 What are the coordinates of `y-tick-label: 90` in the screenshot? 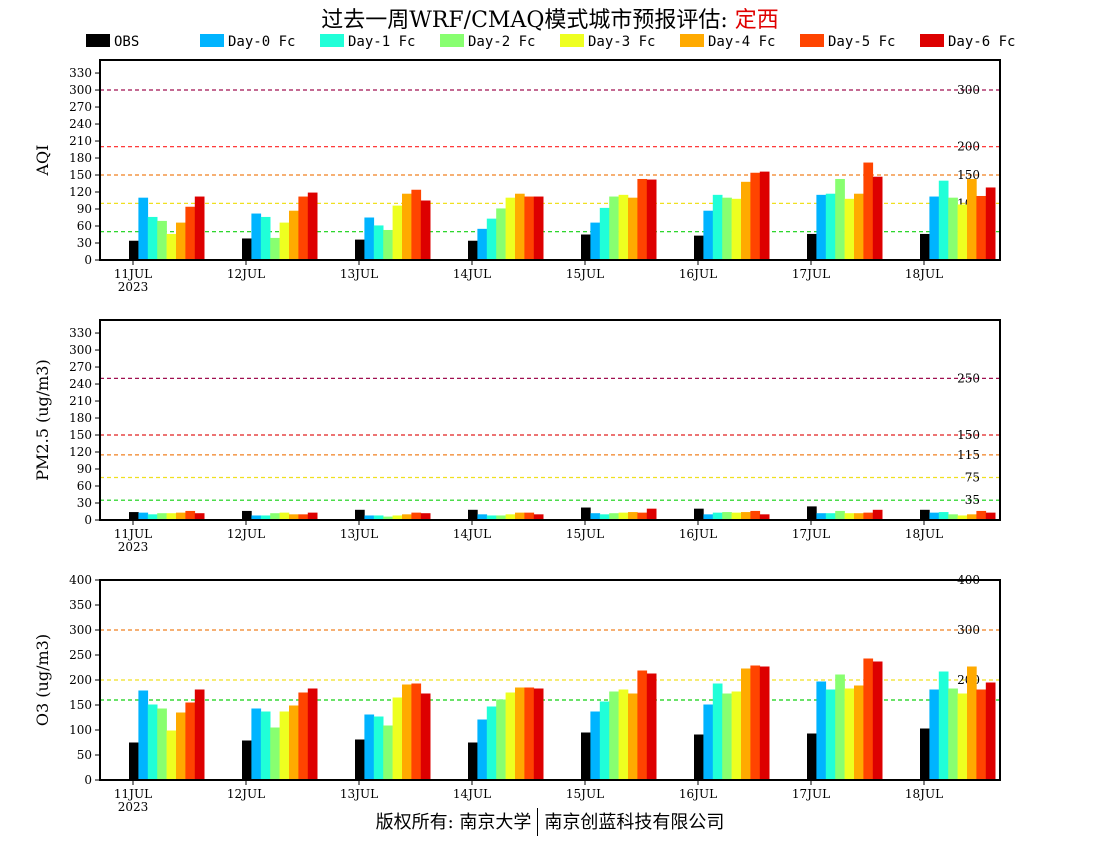 It's located at (84, 209).